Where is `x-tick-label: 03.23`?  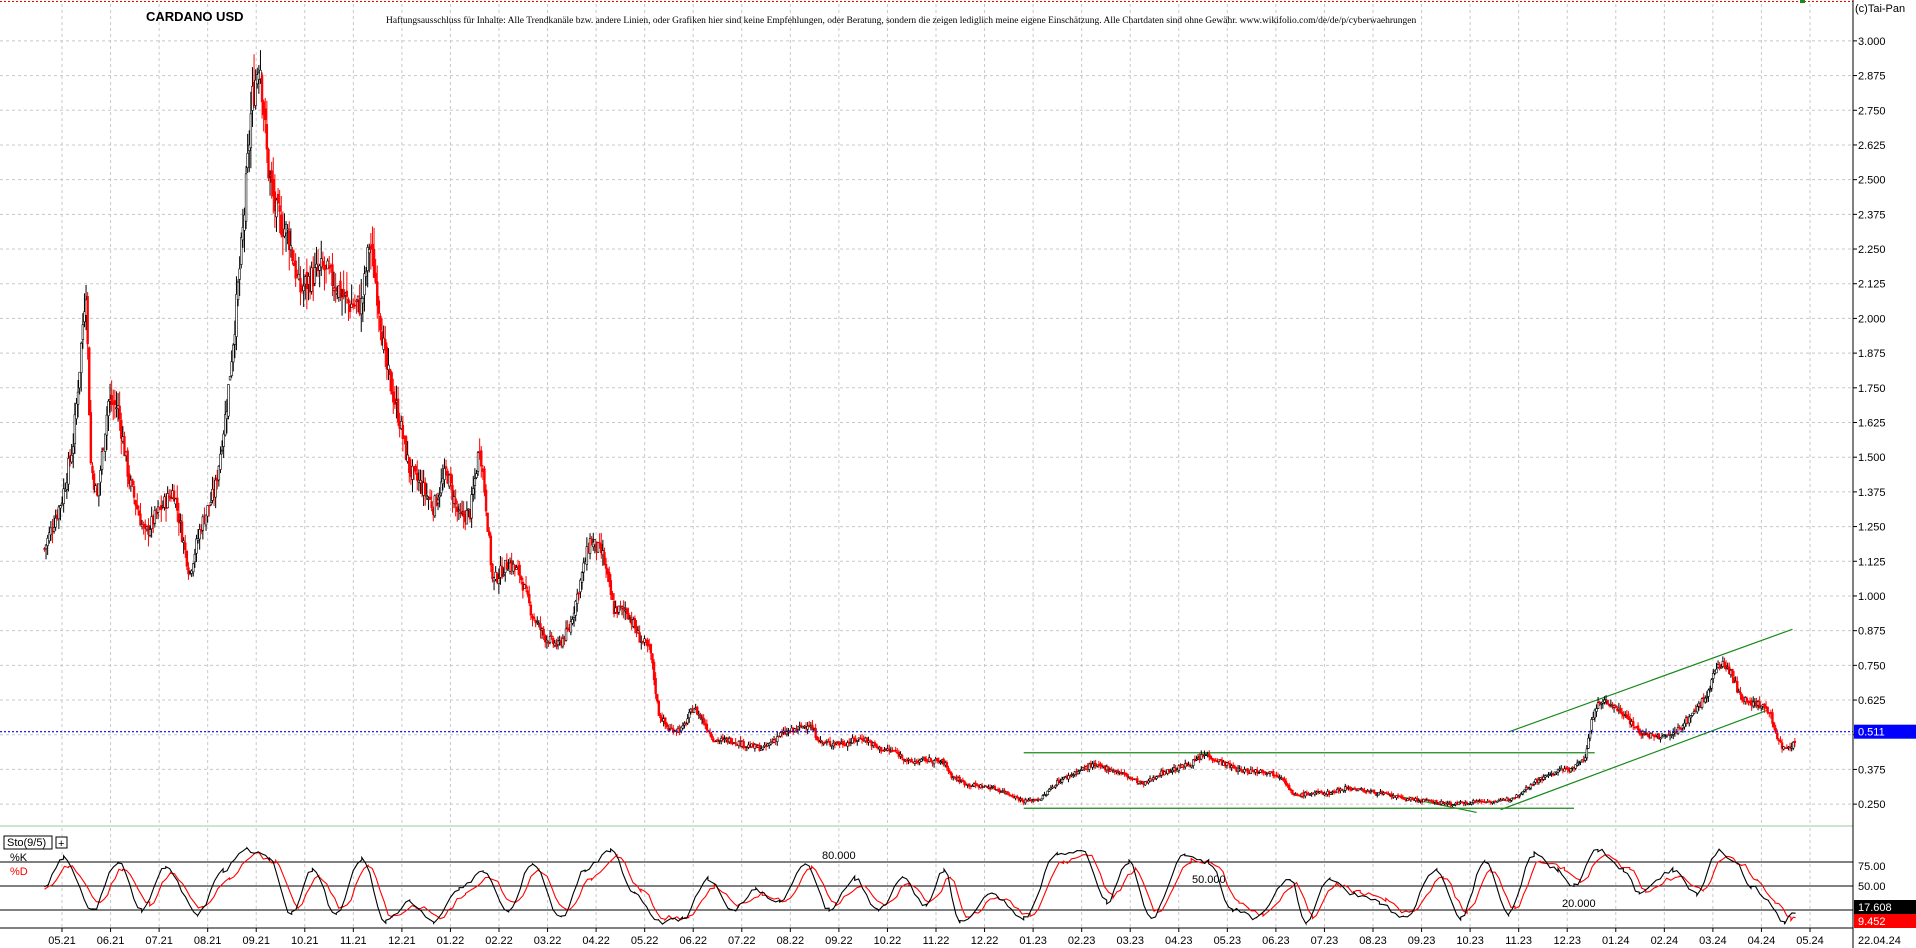
x-tick-label: 03.23 is located at coordinates (1130, 941).